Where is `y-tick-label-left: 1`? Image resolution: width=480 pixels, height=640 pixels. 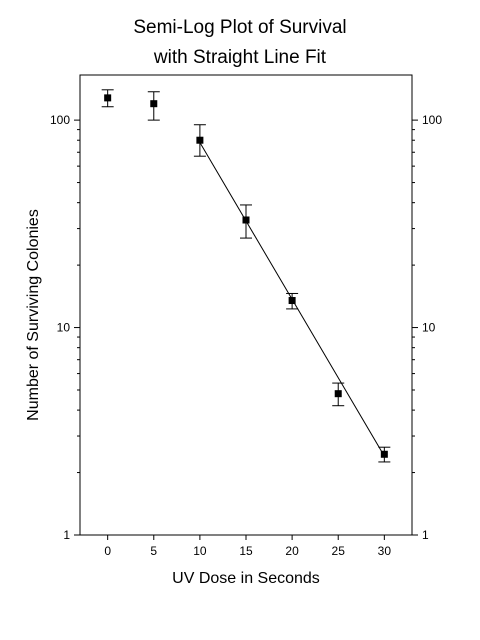 y-tick-label-left: 1 is located at coordinates (66, 535).